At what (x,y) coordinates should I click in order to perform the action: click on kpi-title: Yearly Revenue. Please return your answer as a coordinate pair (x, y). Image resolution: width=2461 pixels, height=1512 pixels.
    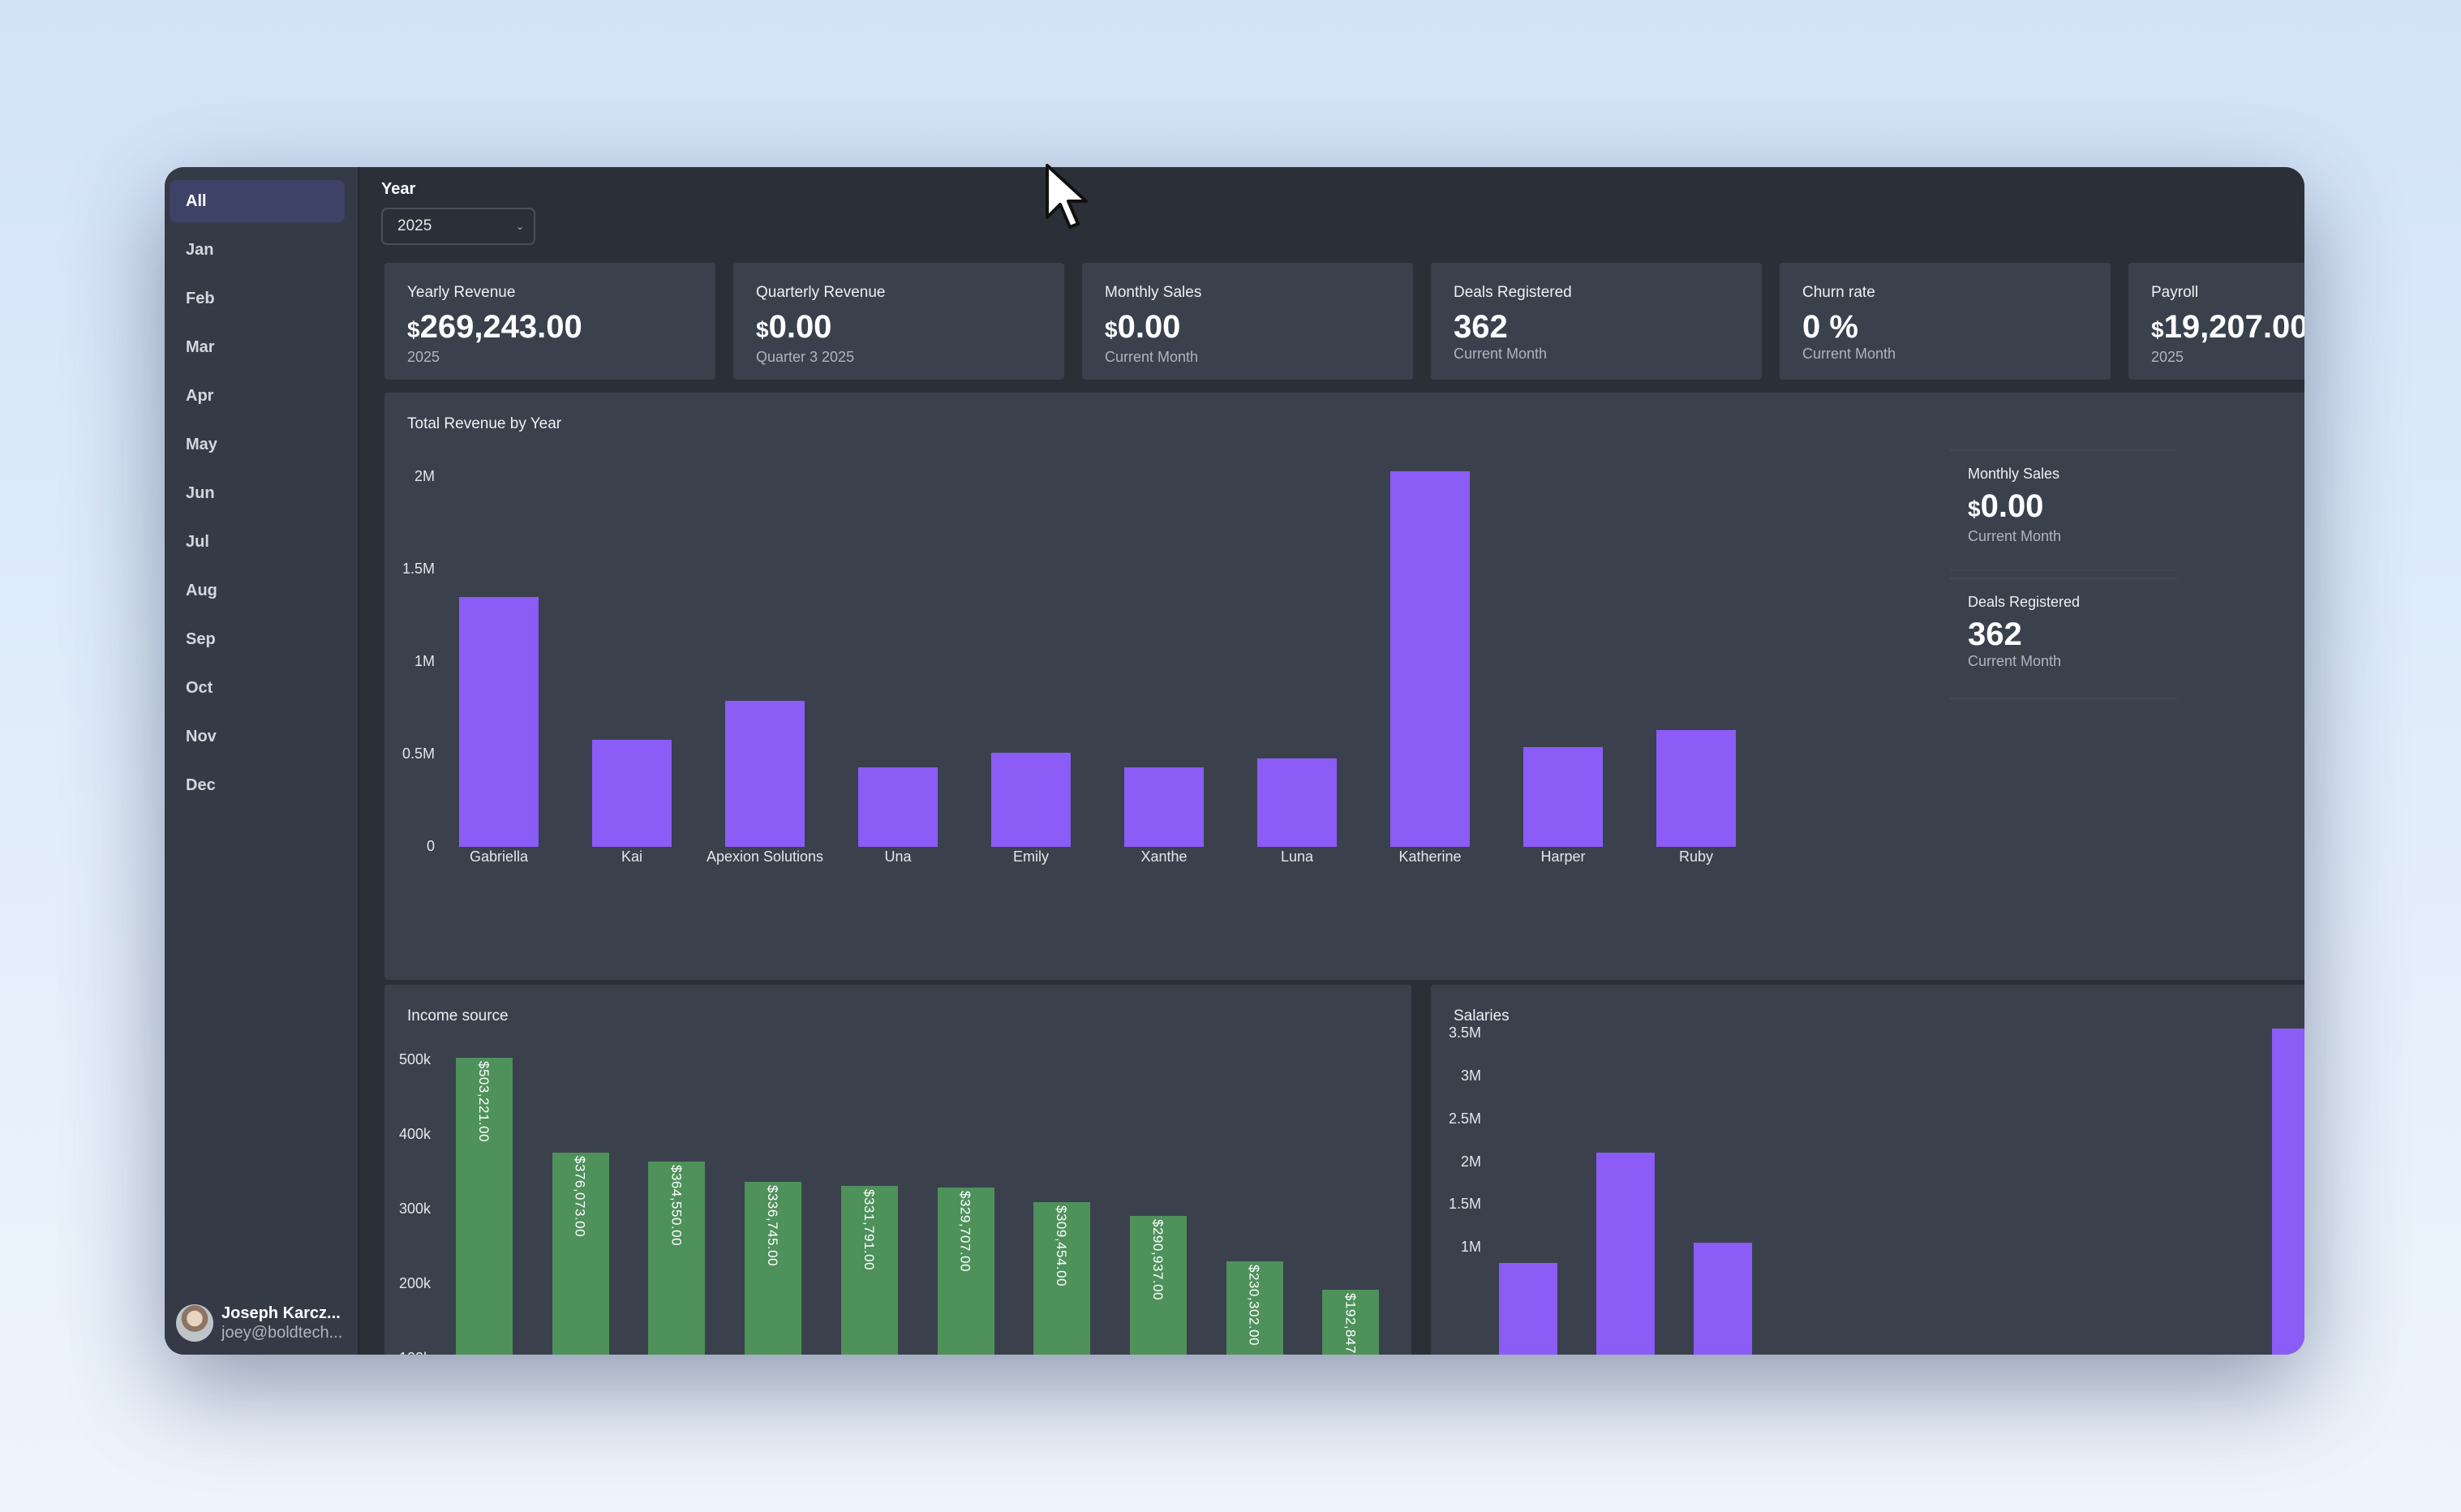
    Looking at the image, I should click on (461, 292).